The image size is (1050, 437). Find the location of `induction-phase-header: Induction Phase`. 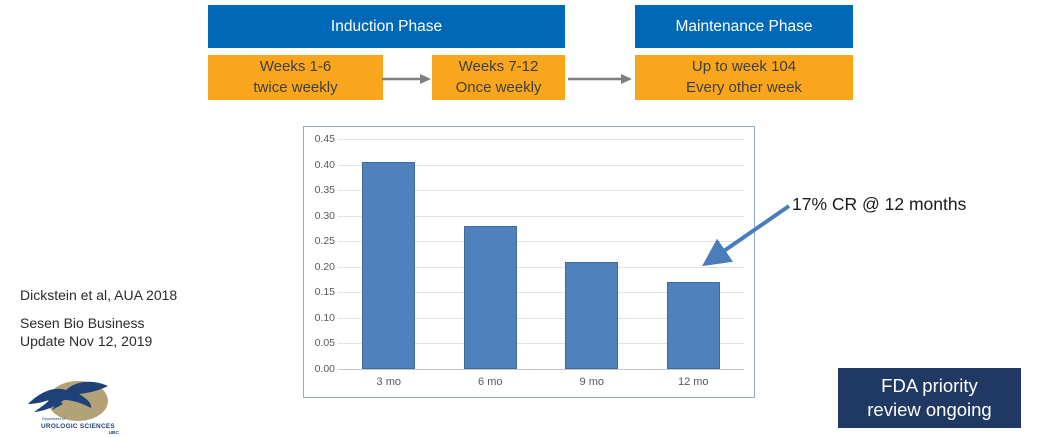

induction-phase-header: Induction Phase is located at coordinates (386, 26).